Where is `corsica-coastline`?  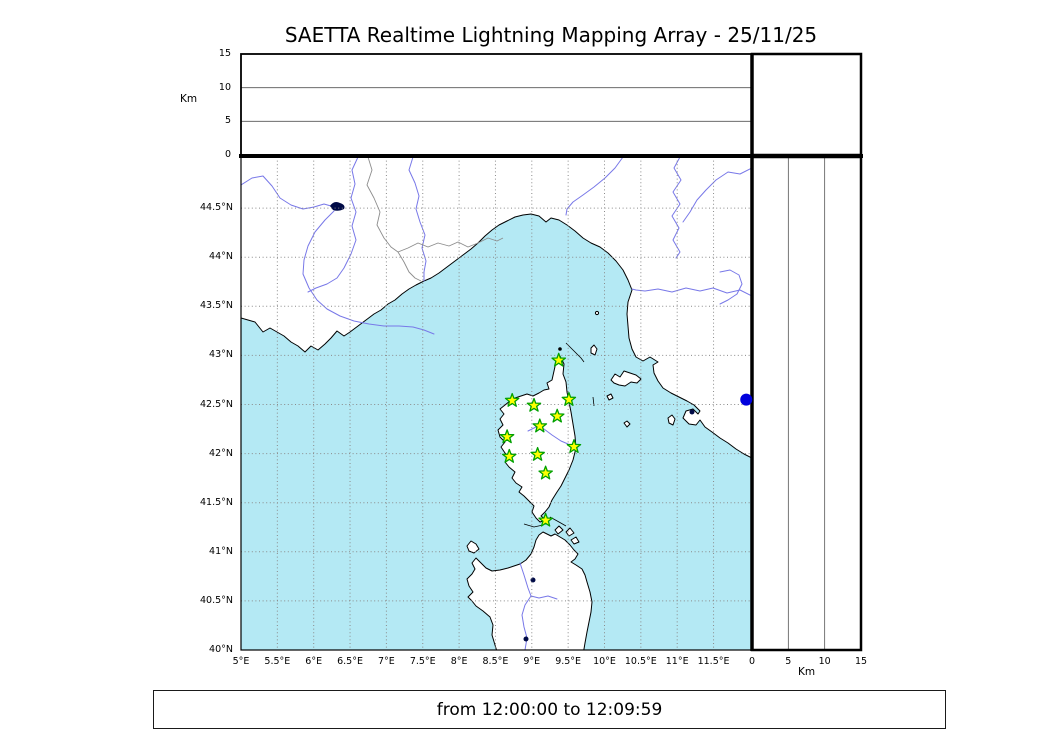
corsica-coastline is located at coordinates (537, 439).